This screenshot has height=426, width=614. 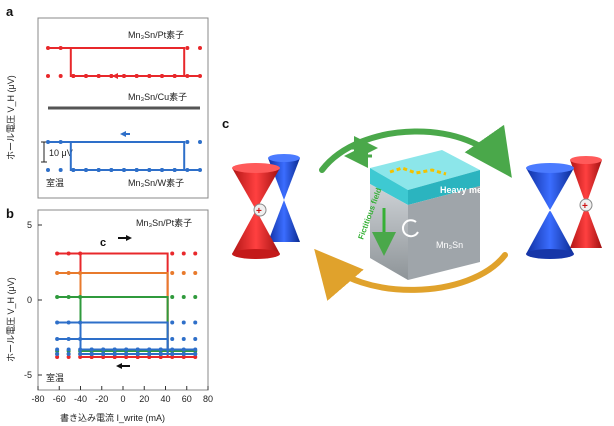 What do you see at coordinates (585, 206) in the screenshot?
I see `right-plus-sign: +` at bounding box center [585, 206].